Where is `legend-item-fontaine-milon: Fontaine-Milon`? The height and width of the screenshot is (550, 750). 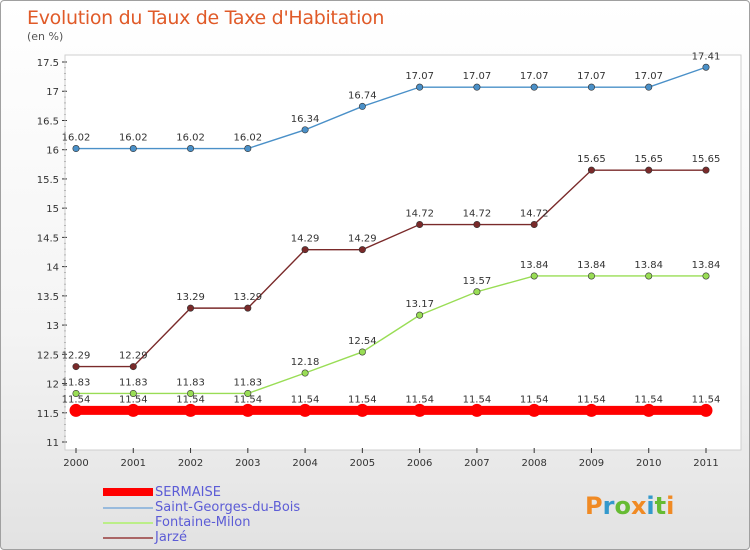
legend-item-fontaine-milon: Fontaine-Milon is located at coordinates (253, 522).